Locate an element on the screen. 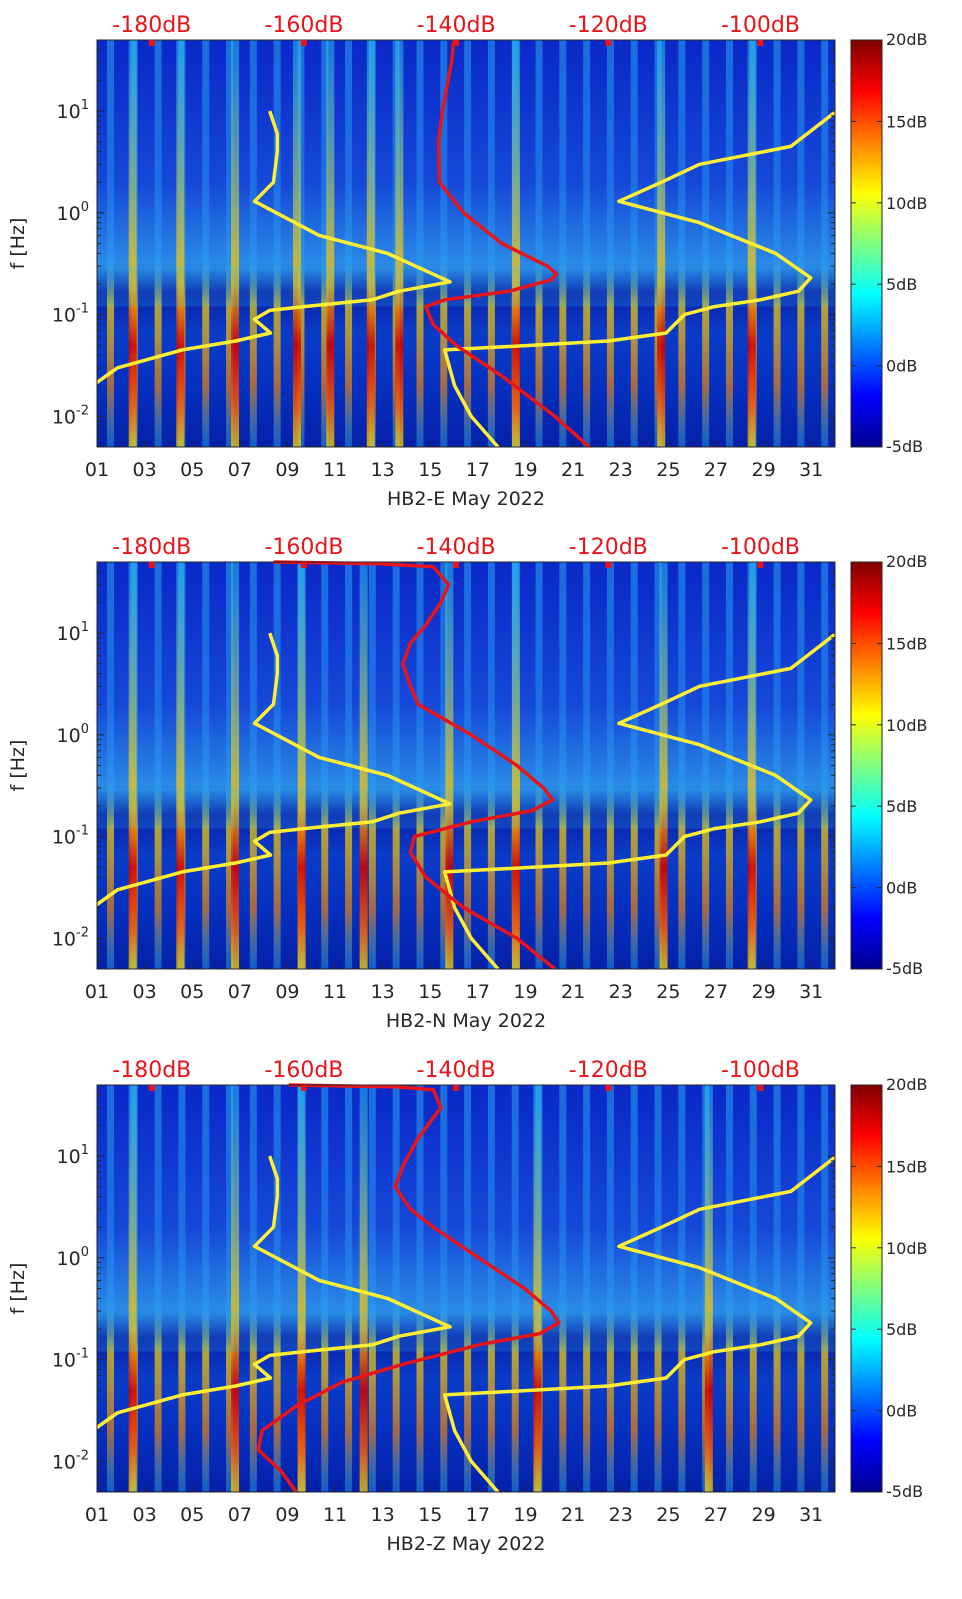 This screenshot has height=1599, width=962. top-axis-label: -100dB is located at coordinates (760, 547).